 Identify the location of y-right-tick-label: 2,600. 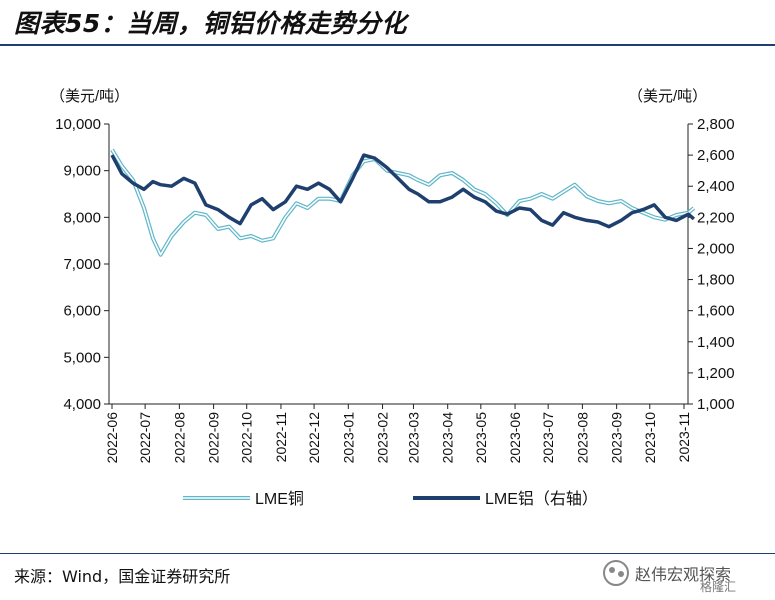
(716, 155).